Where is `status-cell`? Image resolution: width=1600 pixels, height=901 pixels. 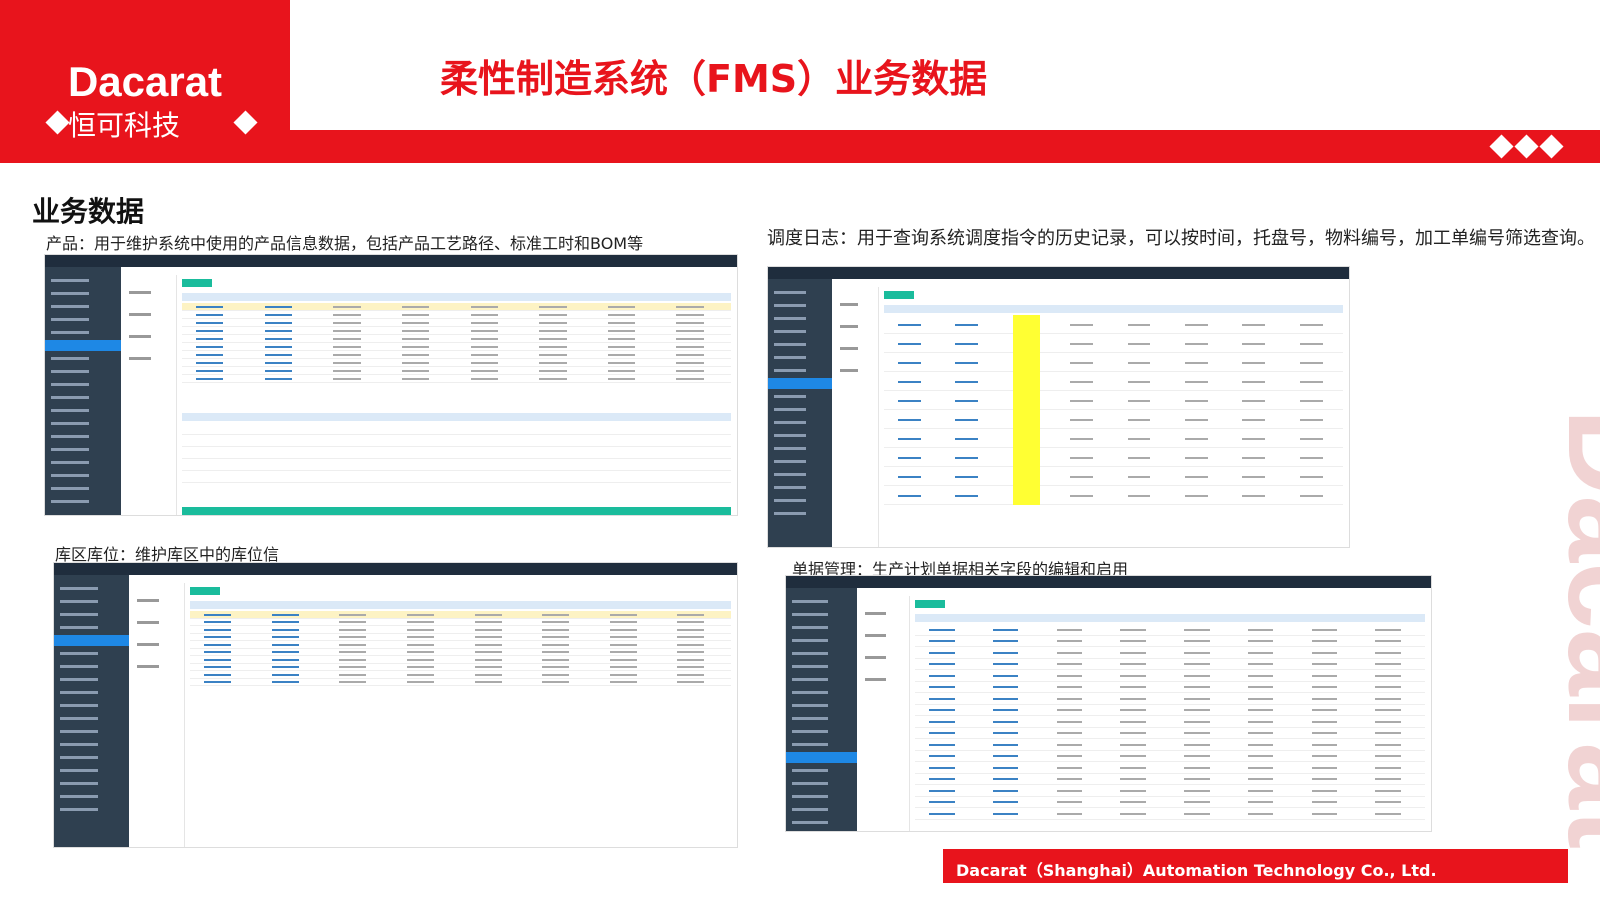
status-cell is located at coordinates (1026, 457).